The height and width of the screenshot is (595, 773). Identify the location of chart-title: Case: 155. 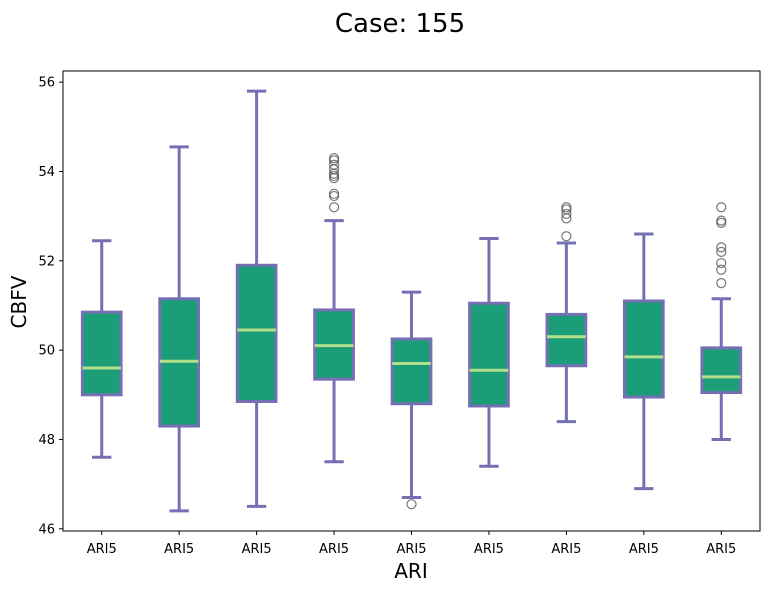
(400, 24).